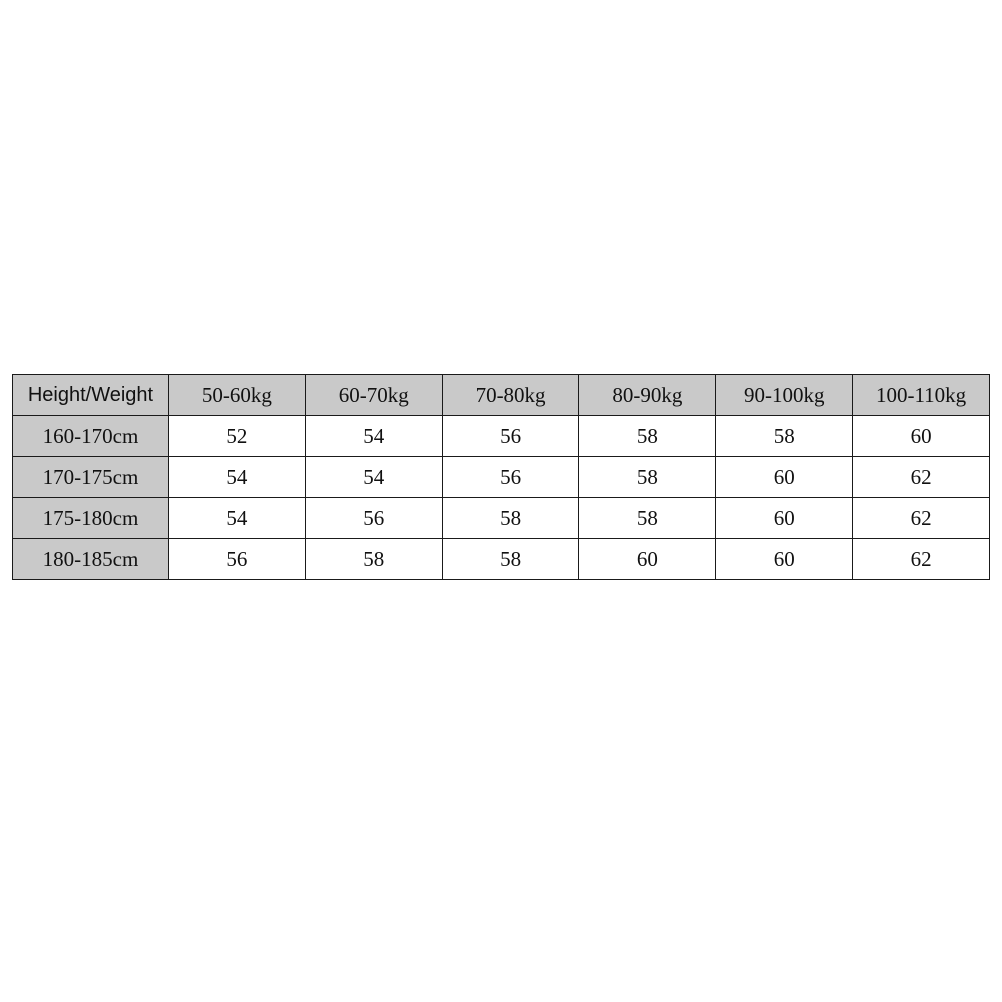  I want to click on row-header: 170-175cm, so click(90, 477).